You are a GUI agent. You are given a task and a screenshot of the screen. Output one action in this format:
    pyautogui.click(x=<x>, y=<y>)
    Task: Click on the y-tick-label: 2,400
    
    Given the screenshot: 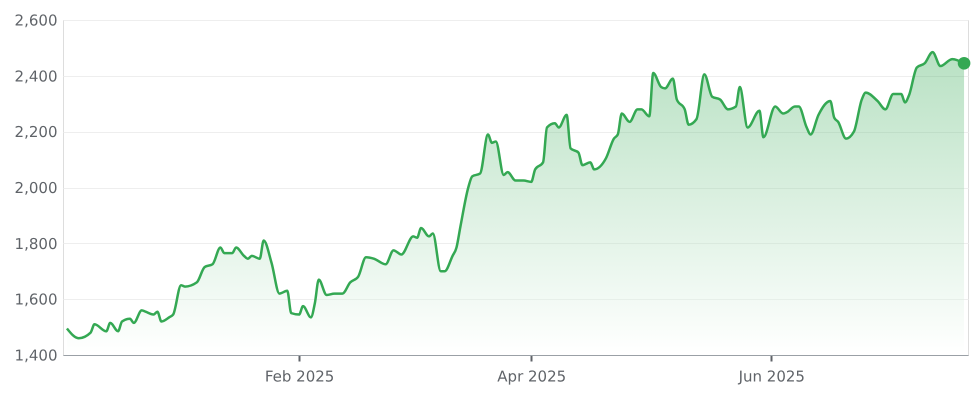 What is the action you would take?
    pyautogui.click(x=36, y=76)
    